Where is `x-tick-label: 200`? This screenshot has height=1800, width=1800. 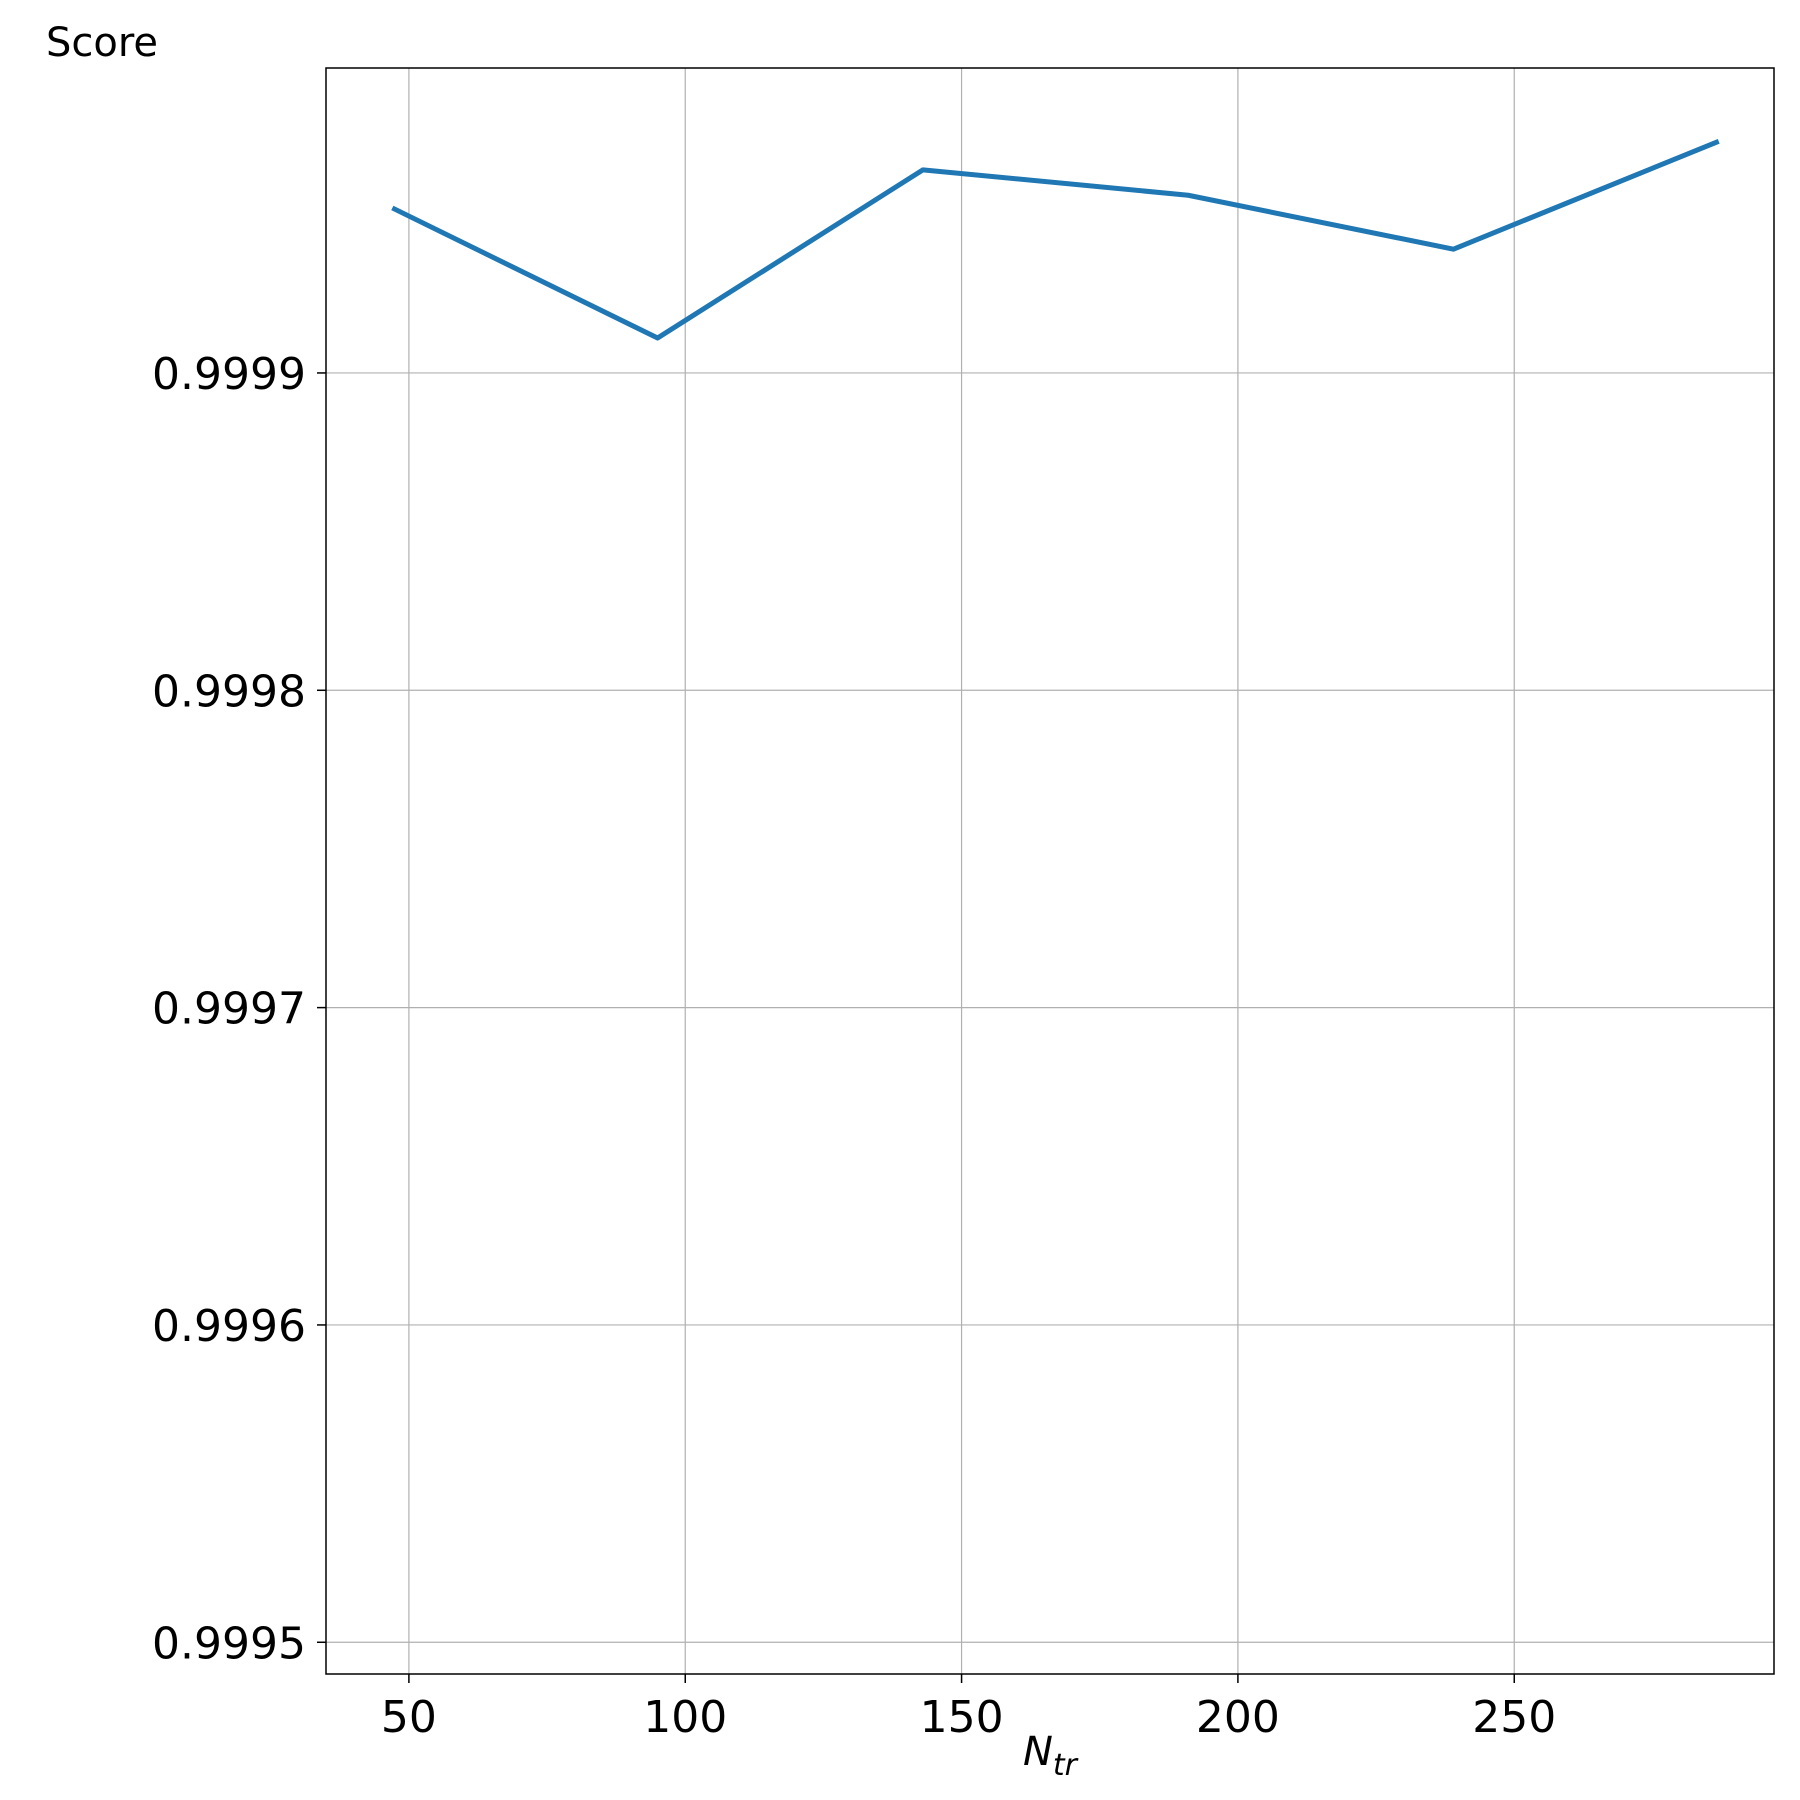 x-tick-label: 200 is located at coordinates (1238, 1717).